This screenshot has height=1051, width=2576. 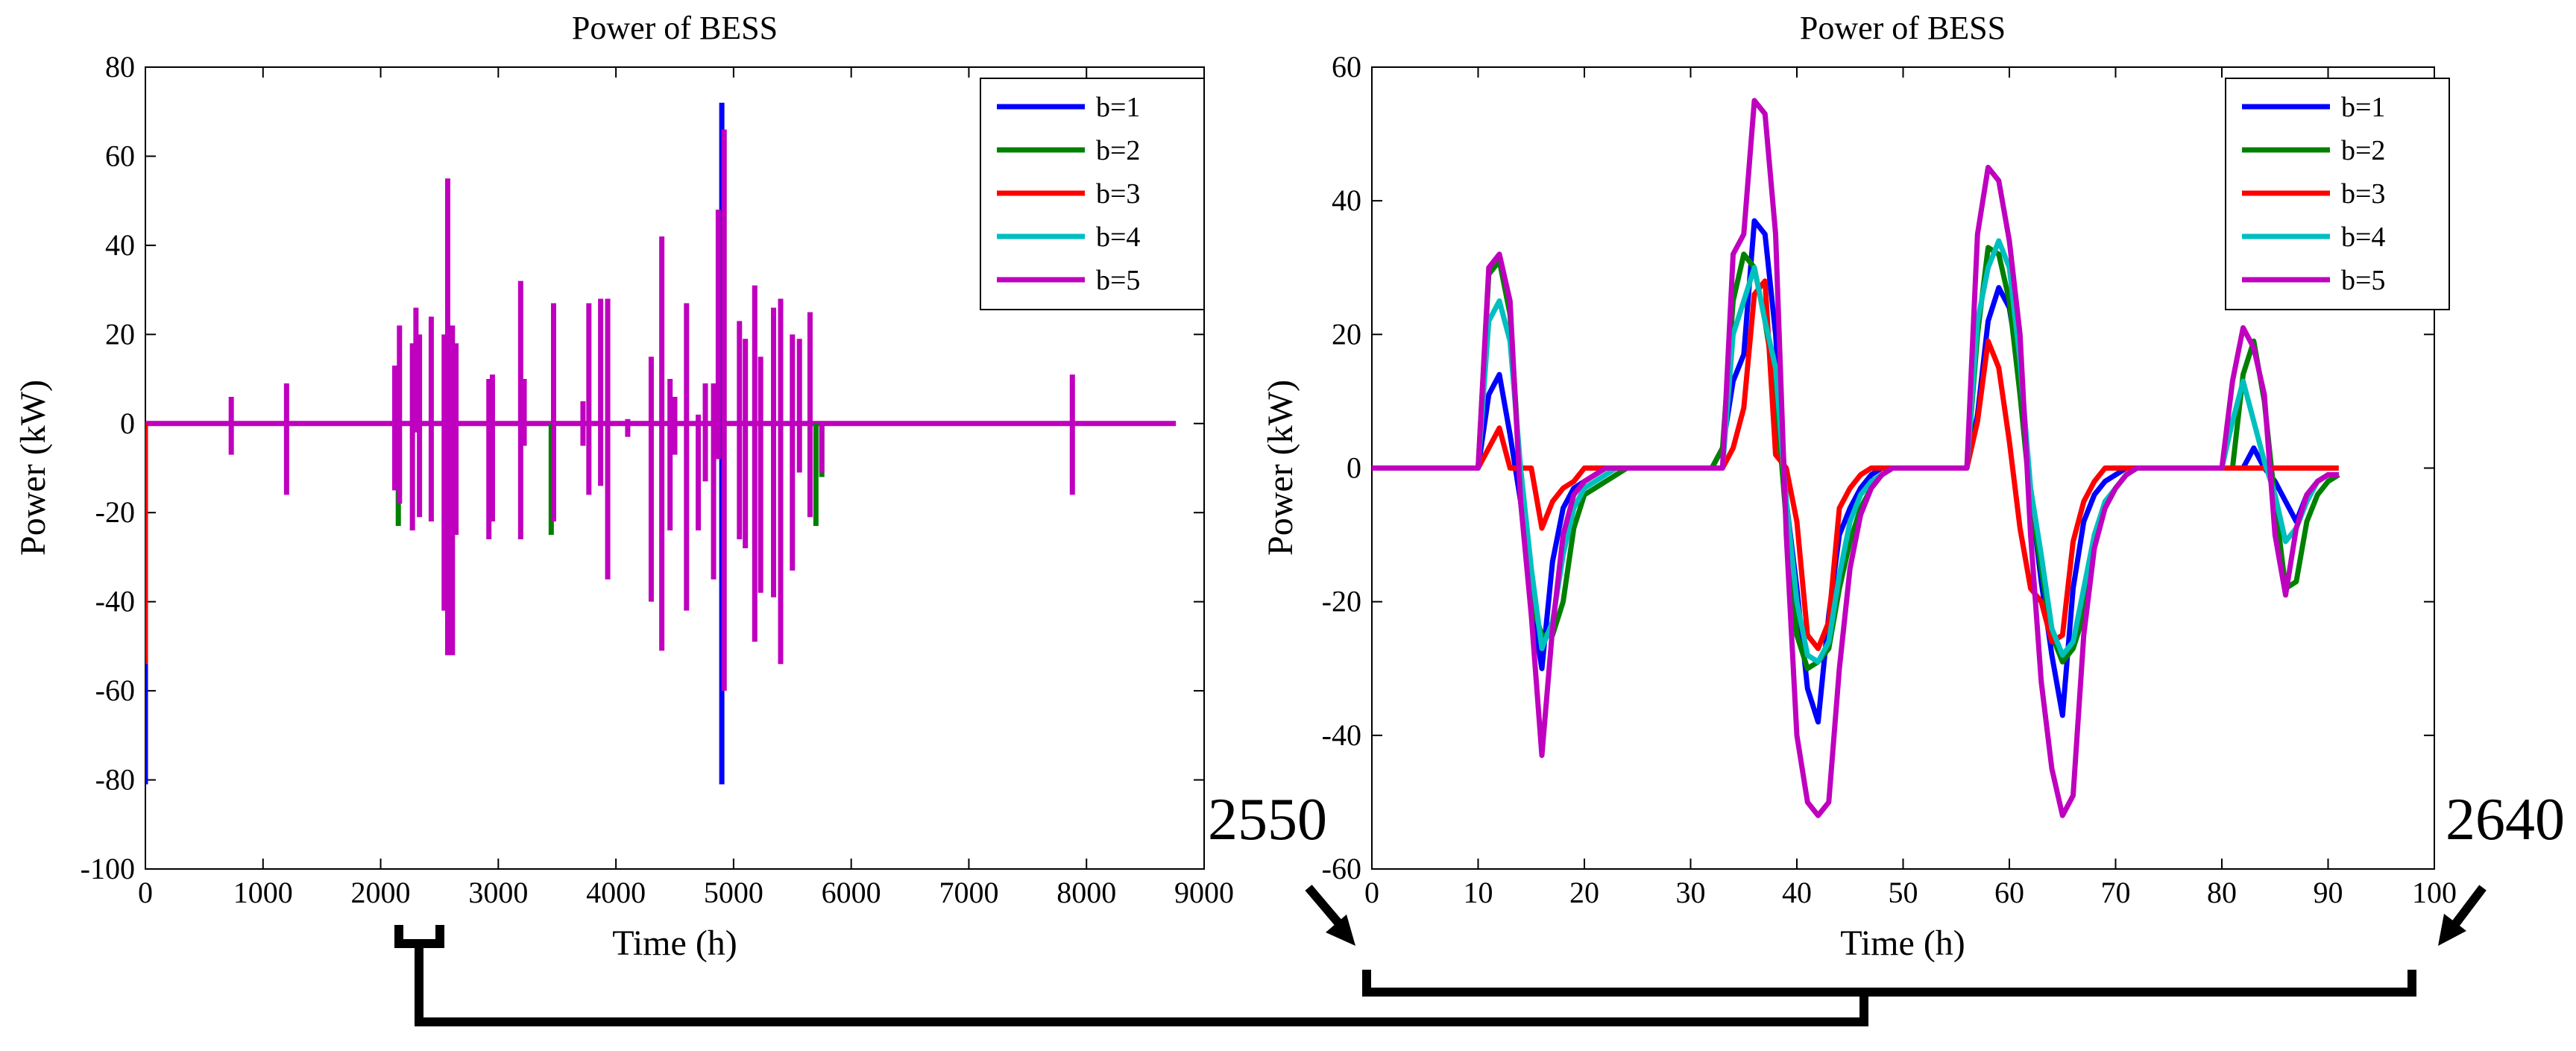 I want to click on bracket-zoom-range, so click(x=1889, y=983).